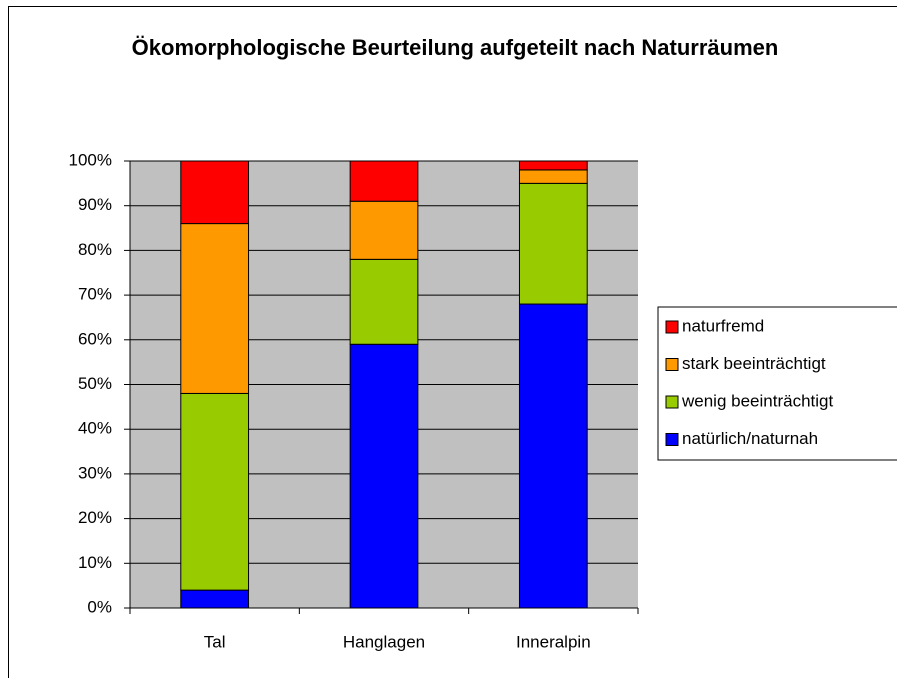  I want to click on y-tick-label: 20%, so click(95, 517).